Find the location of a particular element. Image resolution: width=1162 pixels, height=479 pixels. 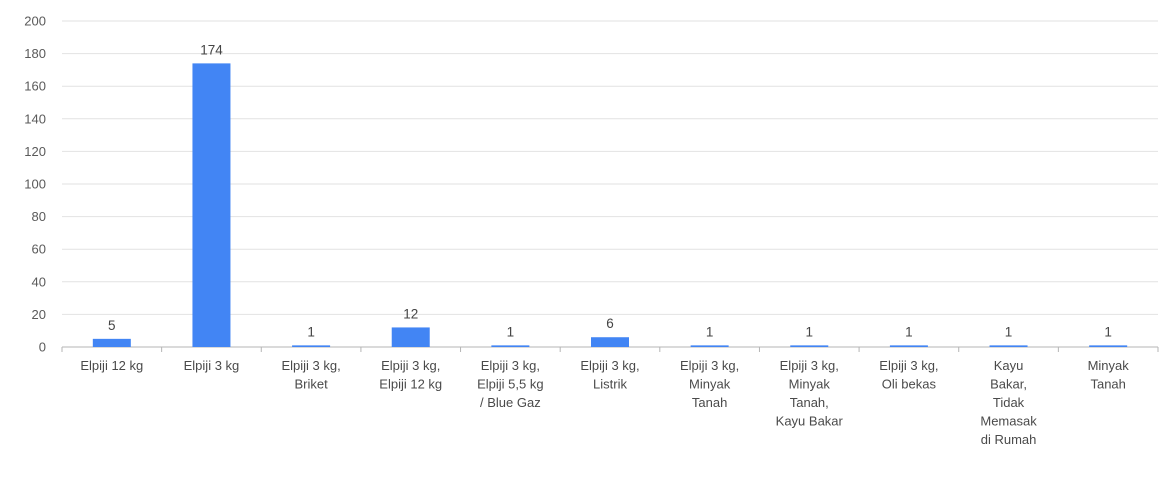

x-tick-label: Elpiji 3 kg is located at coordinates (212, 365).